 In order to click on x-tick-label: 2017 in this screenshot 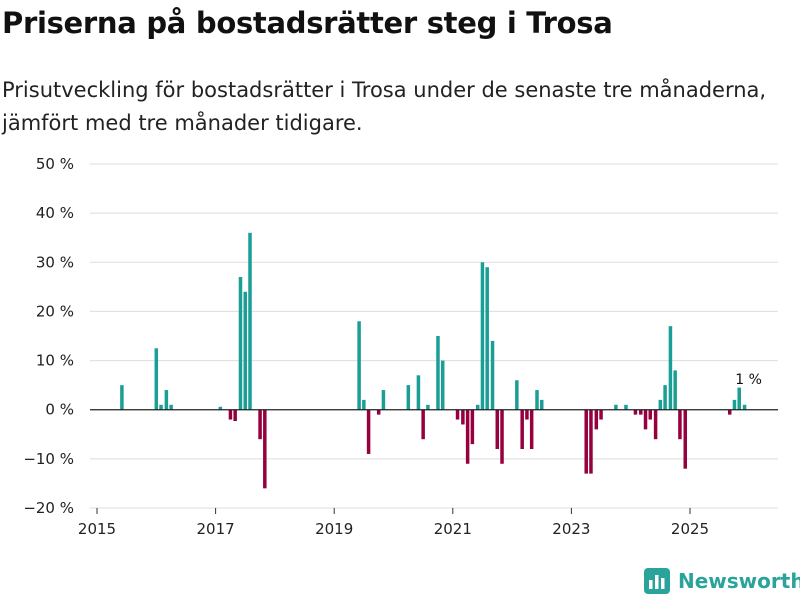, I will do `click(216, 529)`.